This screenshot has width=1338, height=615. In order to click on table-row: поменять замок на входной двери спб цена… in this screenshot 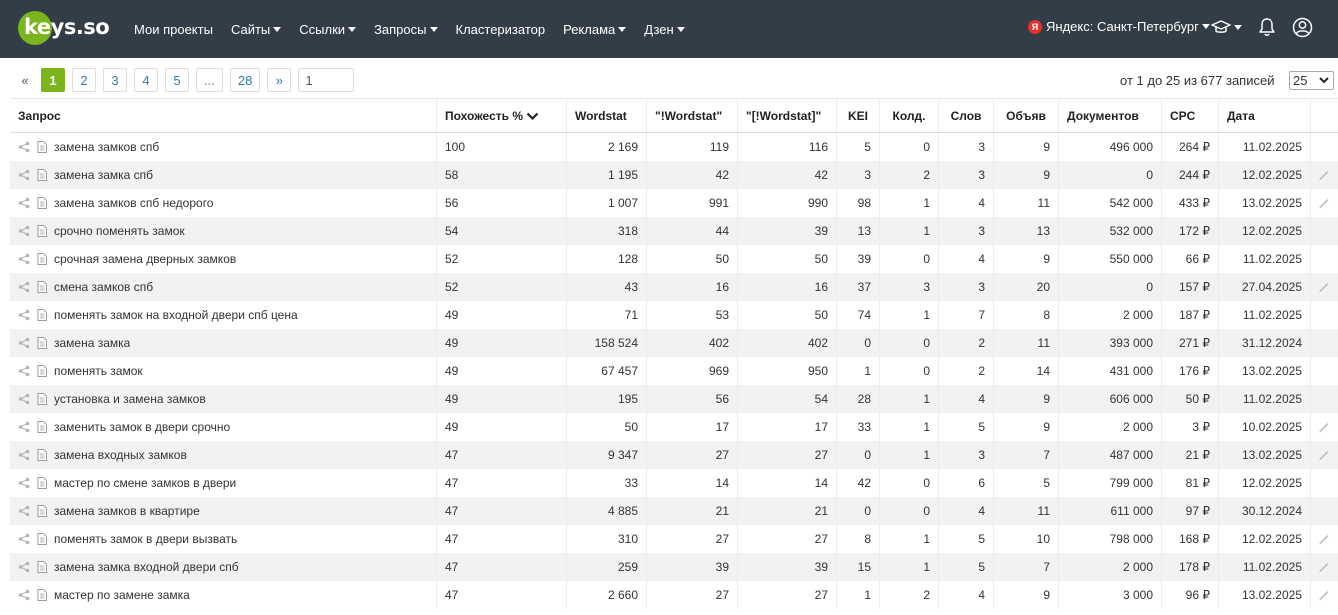, I will do `click(674, 315)`.